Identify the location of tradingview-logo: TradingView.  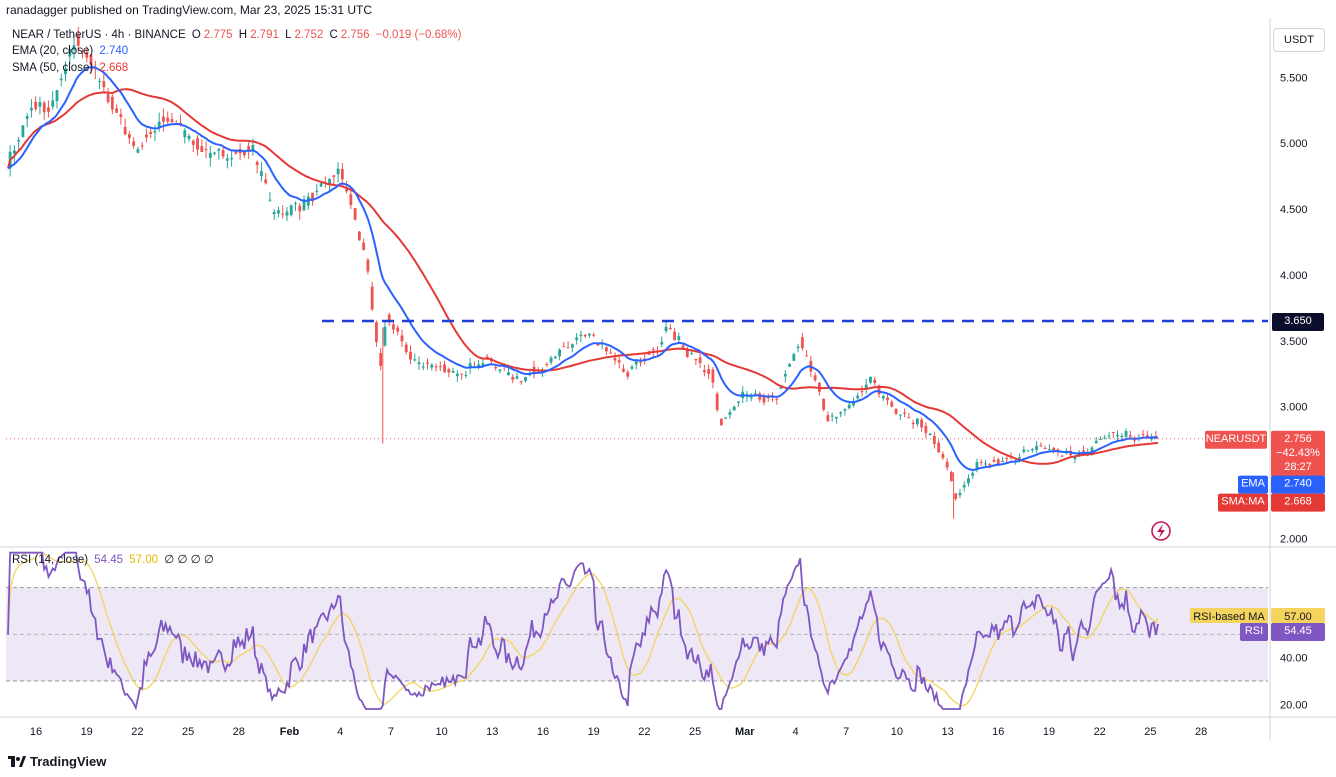
(57, 761).